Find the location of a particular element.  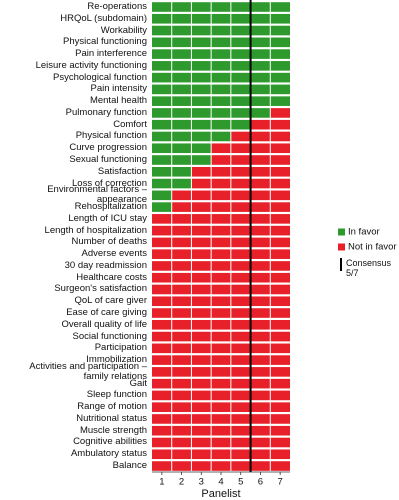

y-tick-label: Balance is located at coordinates (129, 466).